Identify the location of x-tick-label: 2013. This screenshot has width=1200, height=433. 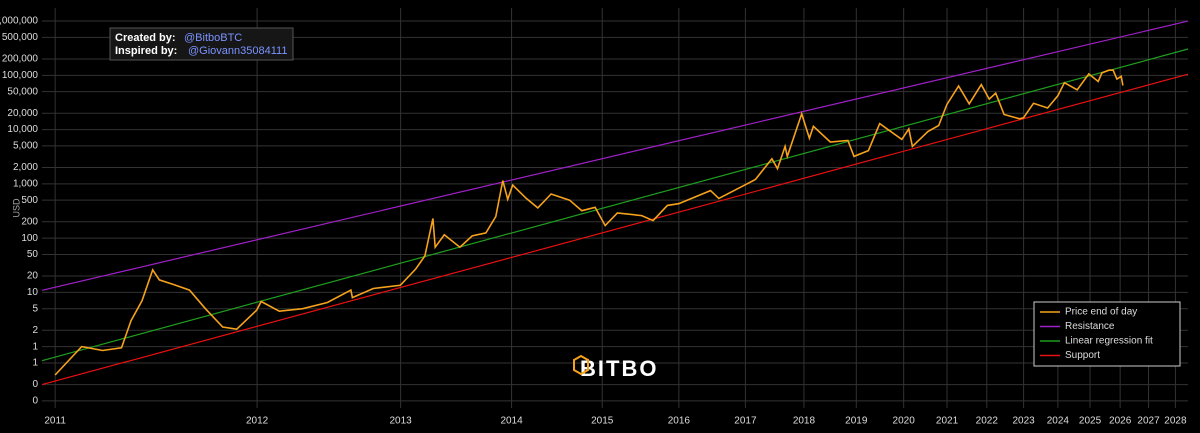
(400, 421).